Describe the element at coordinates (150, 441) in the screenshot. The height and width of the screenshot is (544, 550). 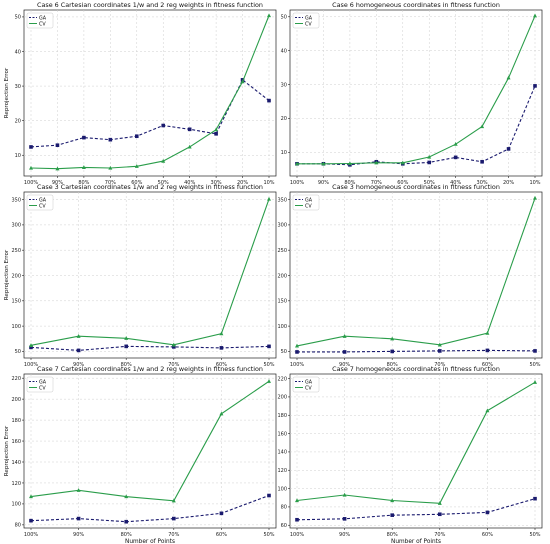
I see `series-line-cv` at that location.